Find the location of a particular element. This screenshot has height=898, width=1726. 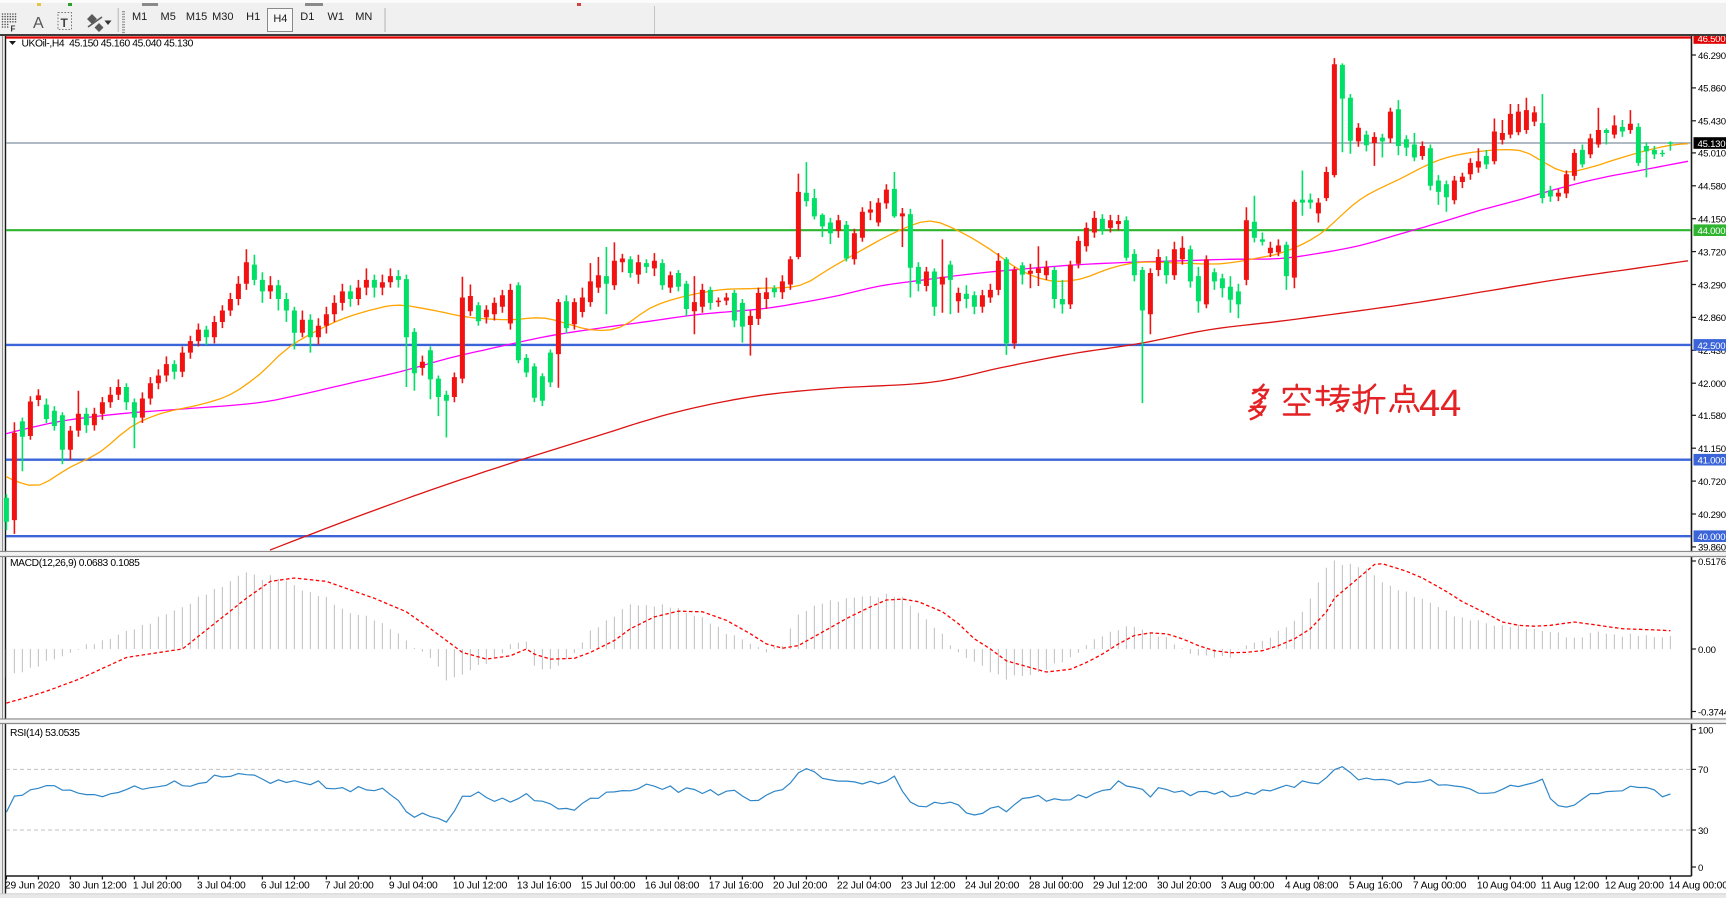

svg-text: 3 Jul 04:00 is located at coordinates (221, 886).